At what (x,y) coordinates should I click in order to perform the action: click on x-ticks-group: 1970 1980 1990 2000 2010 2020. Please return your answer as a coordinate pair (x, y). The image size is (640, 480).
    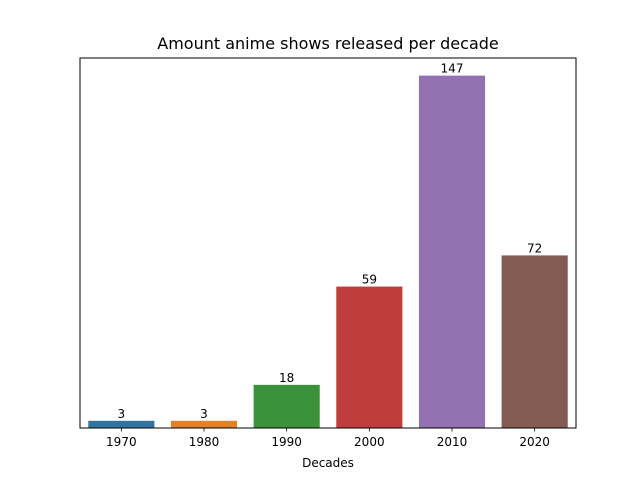
    Looking at the image, I should click on (328, 438).